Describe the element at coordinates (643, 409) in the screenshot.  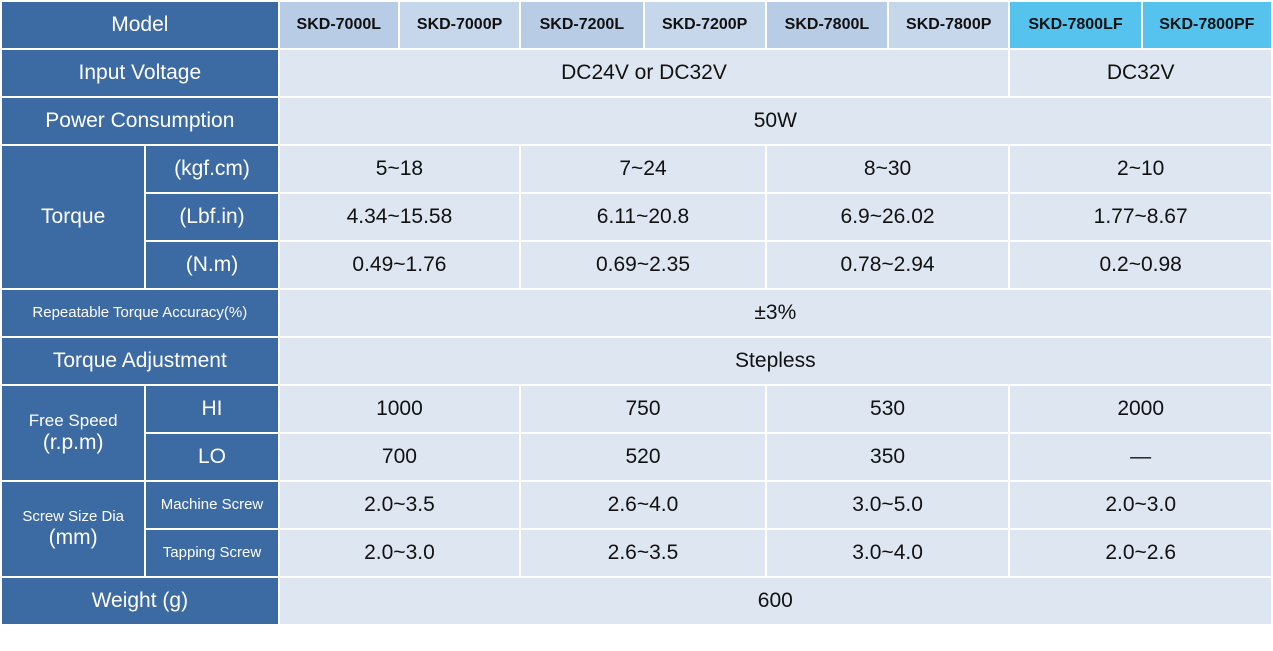
I see `speed-value: 750` at that location.